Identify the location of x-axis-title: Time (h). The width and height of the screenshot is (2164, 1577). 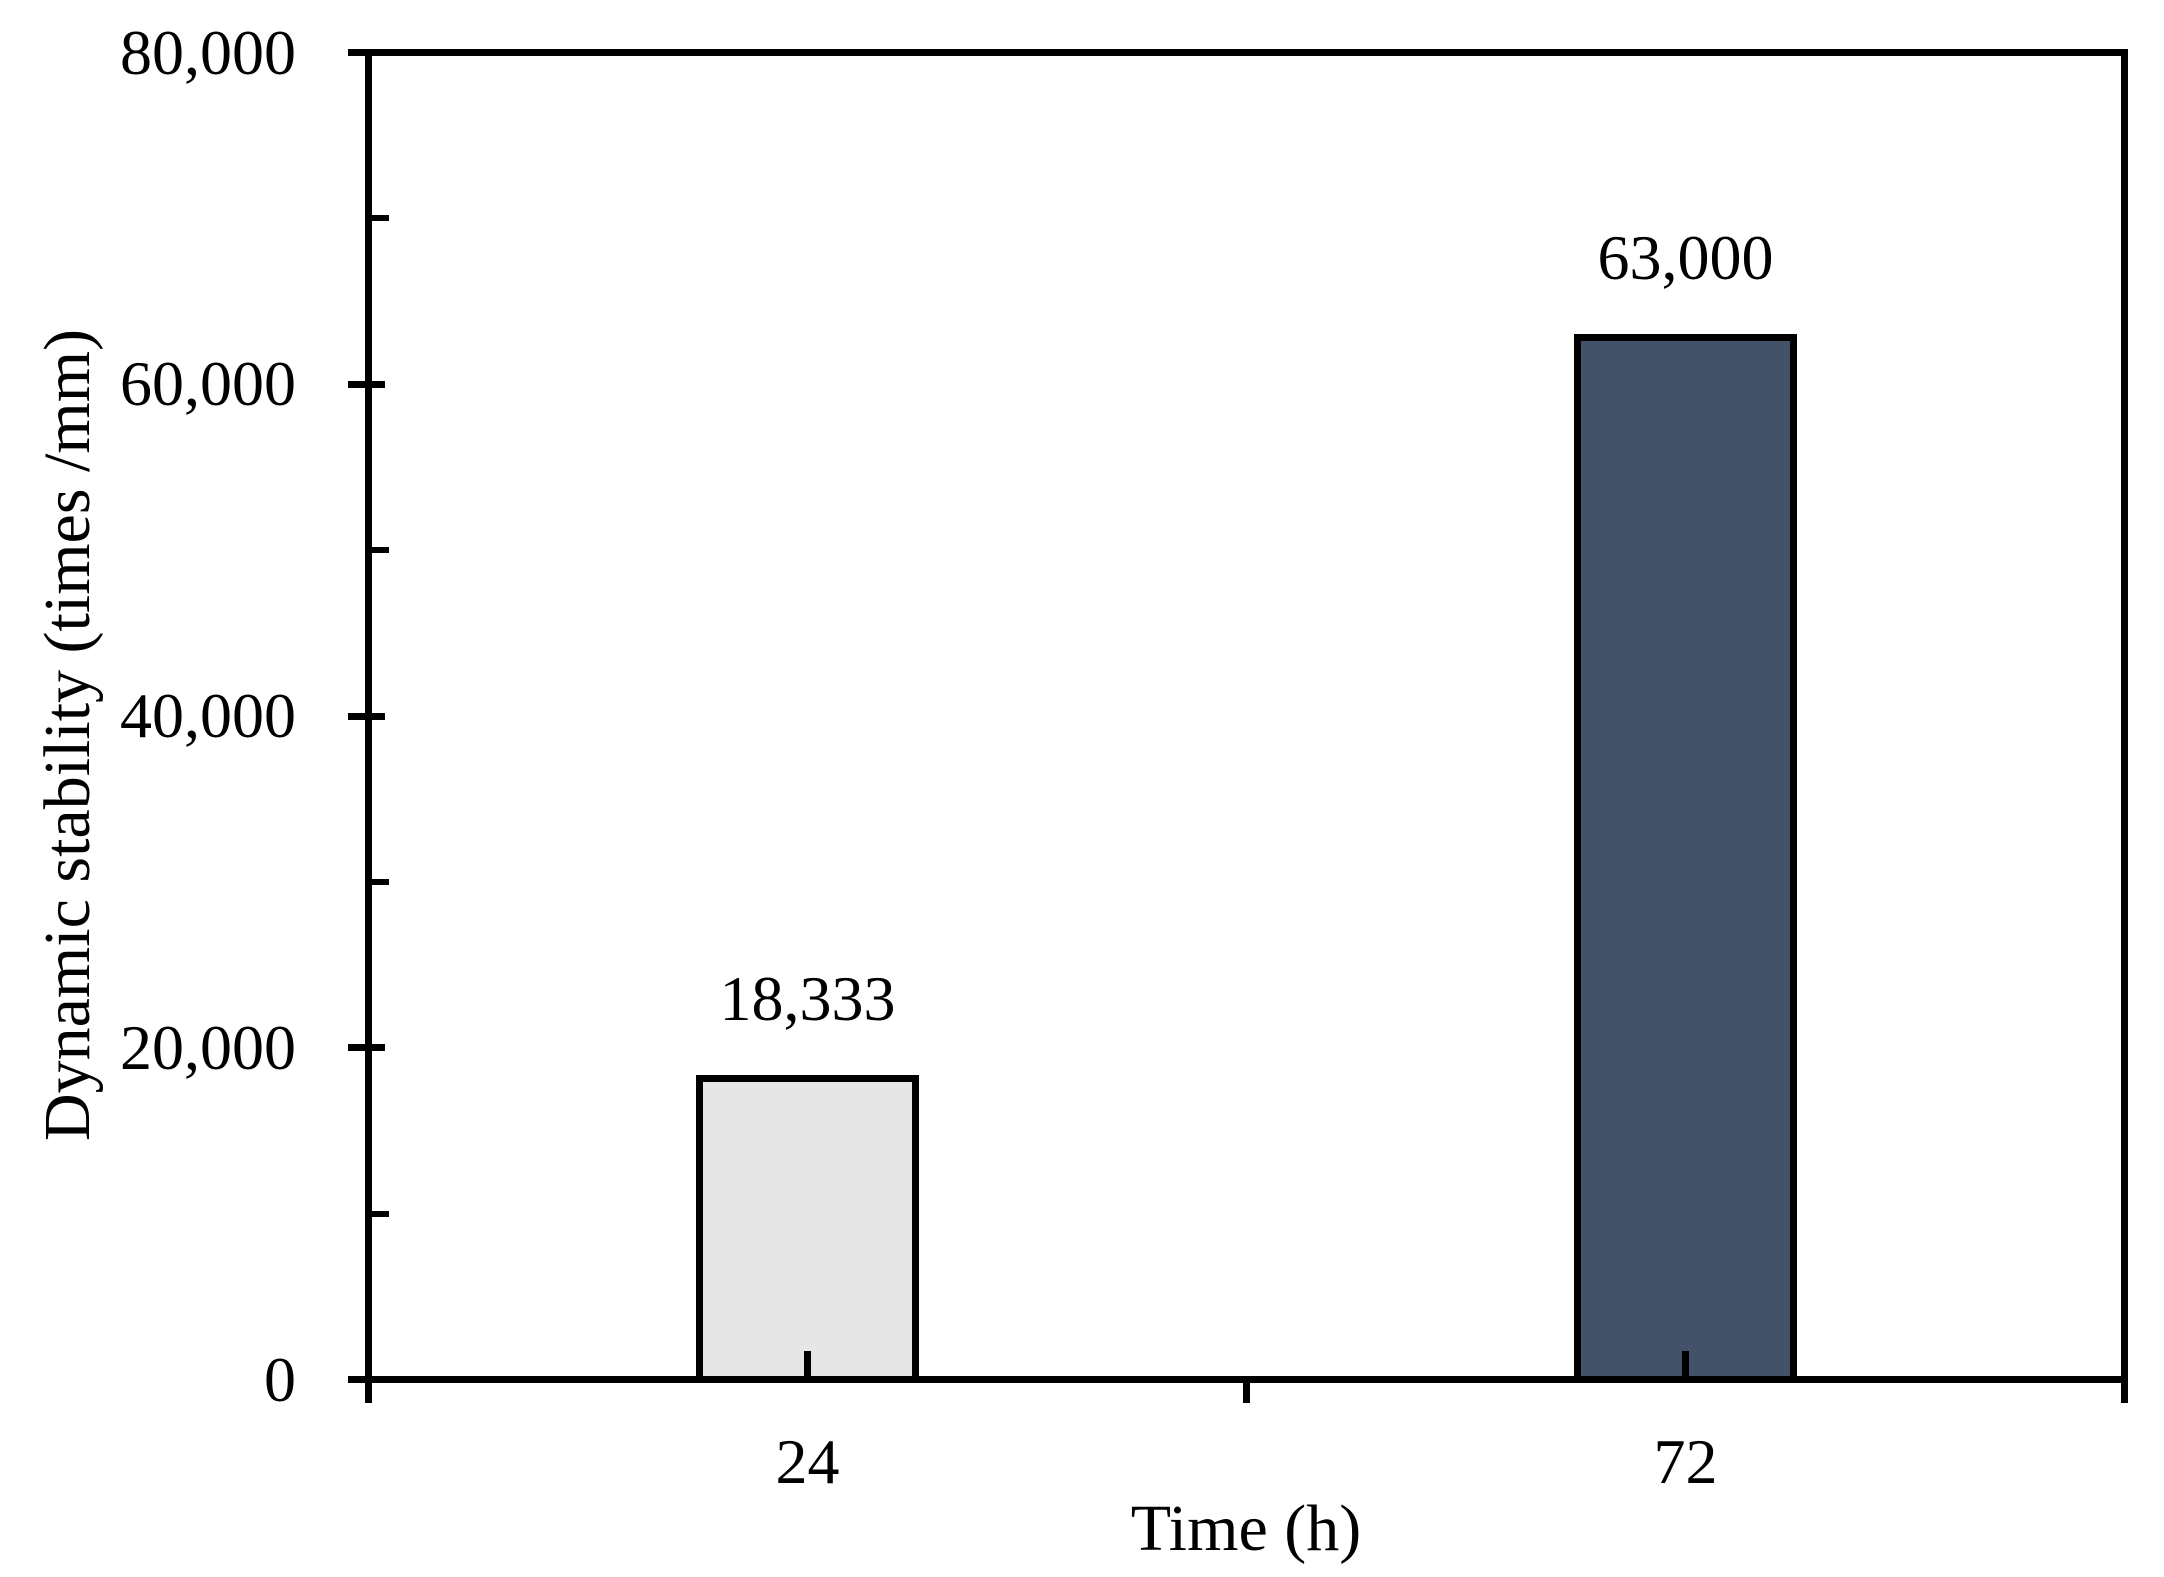
(1246, 1528).